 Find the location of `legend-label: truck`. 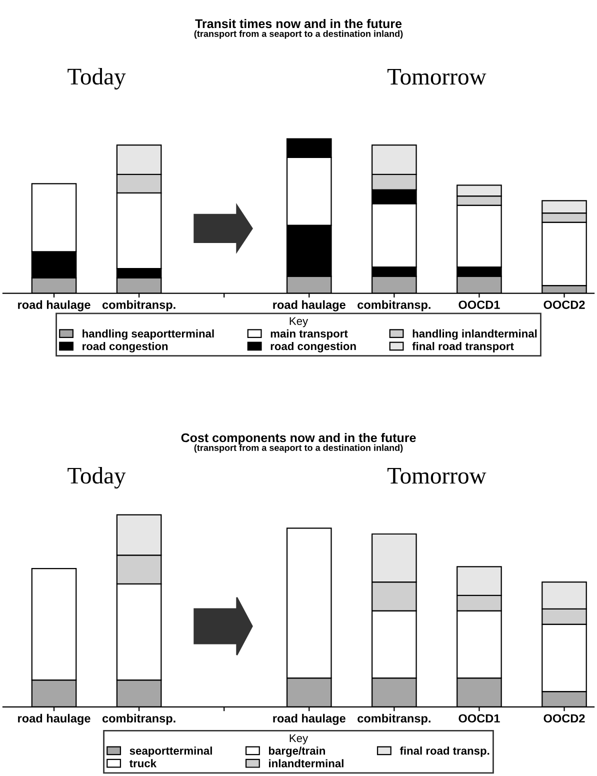

legend-label: truck is located at coordinates (143, 763).